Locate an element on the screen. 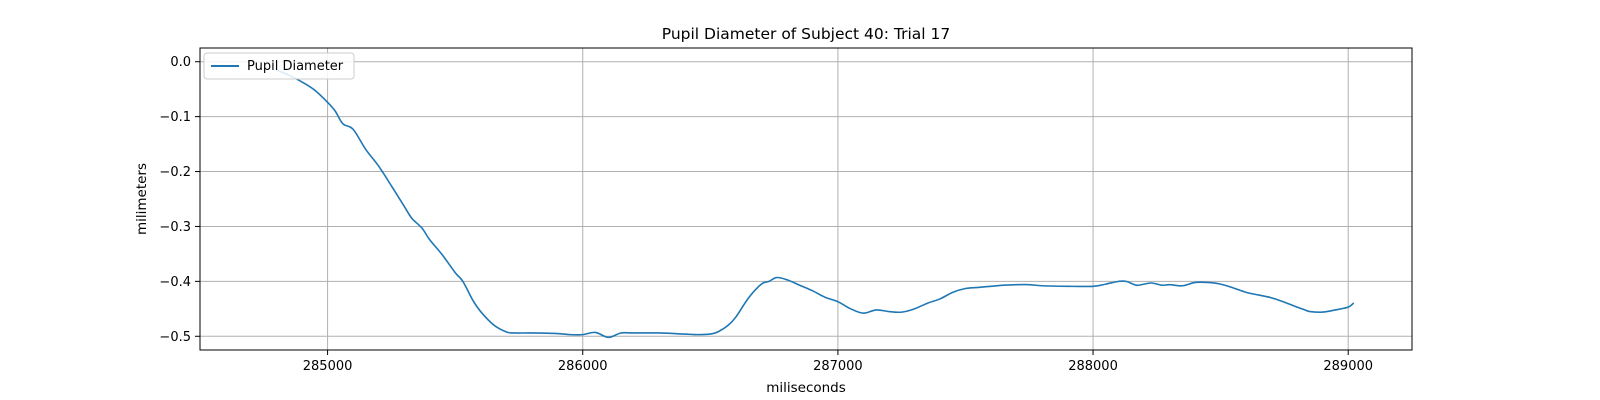 This screenshot has width=1600, height=400. y-axis-label: milimeters is located at coordinates (142, 199).